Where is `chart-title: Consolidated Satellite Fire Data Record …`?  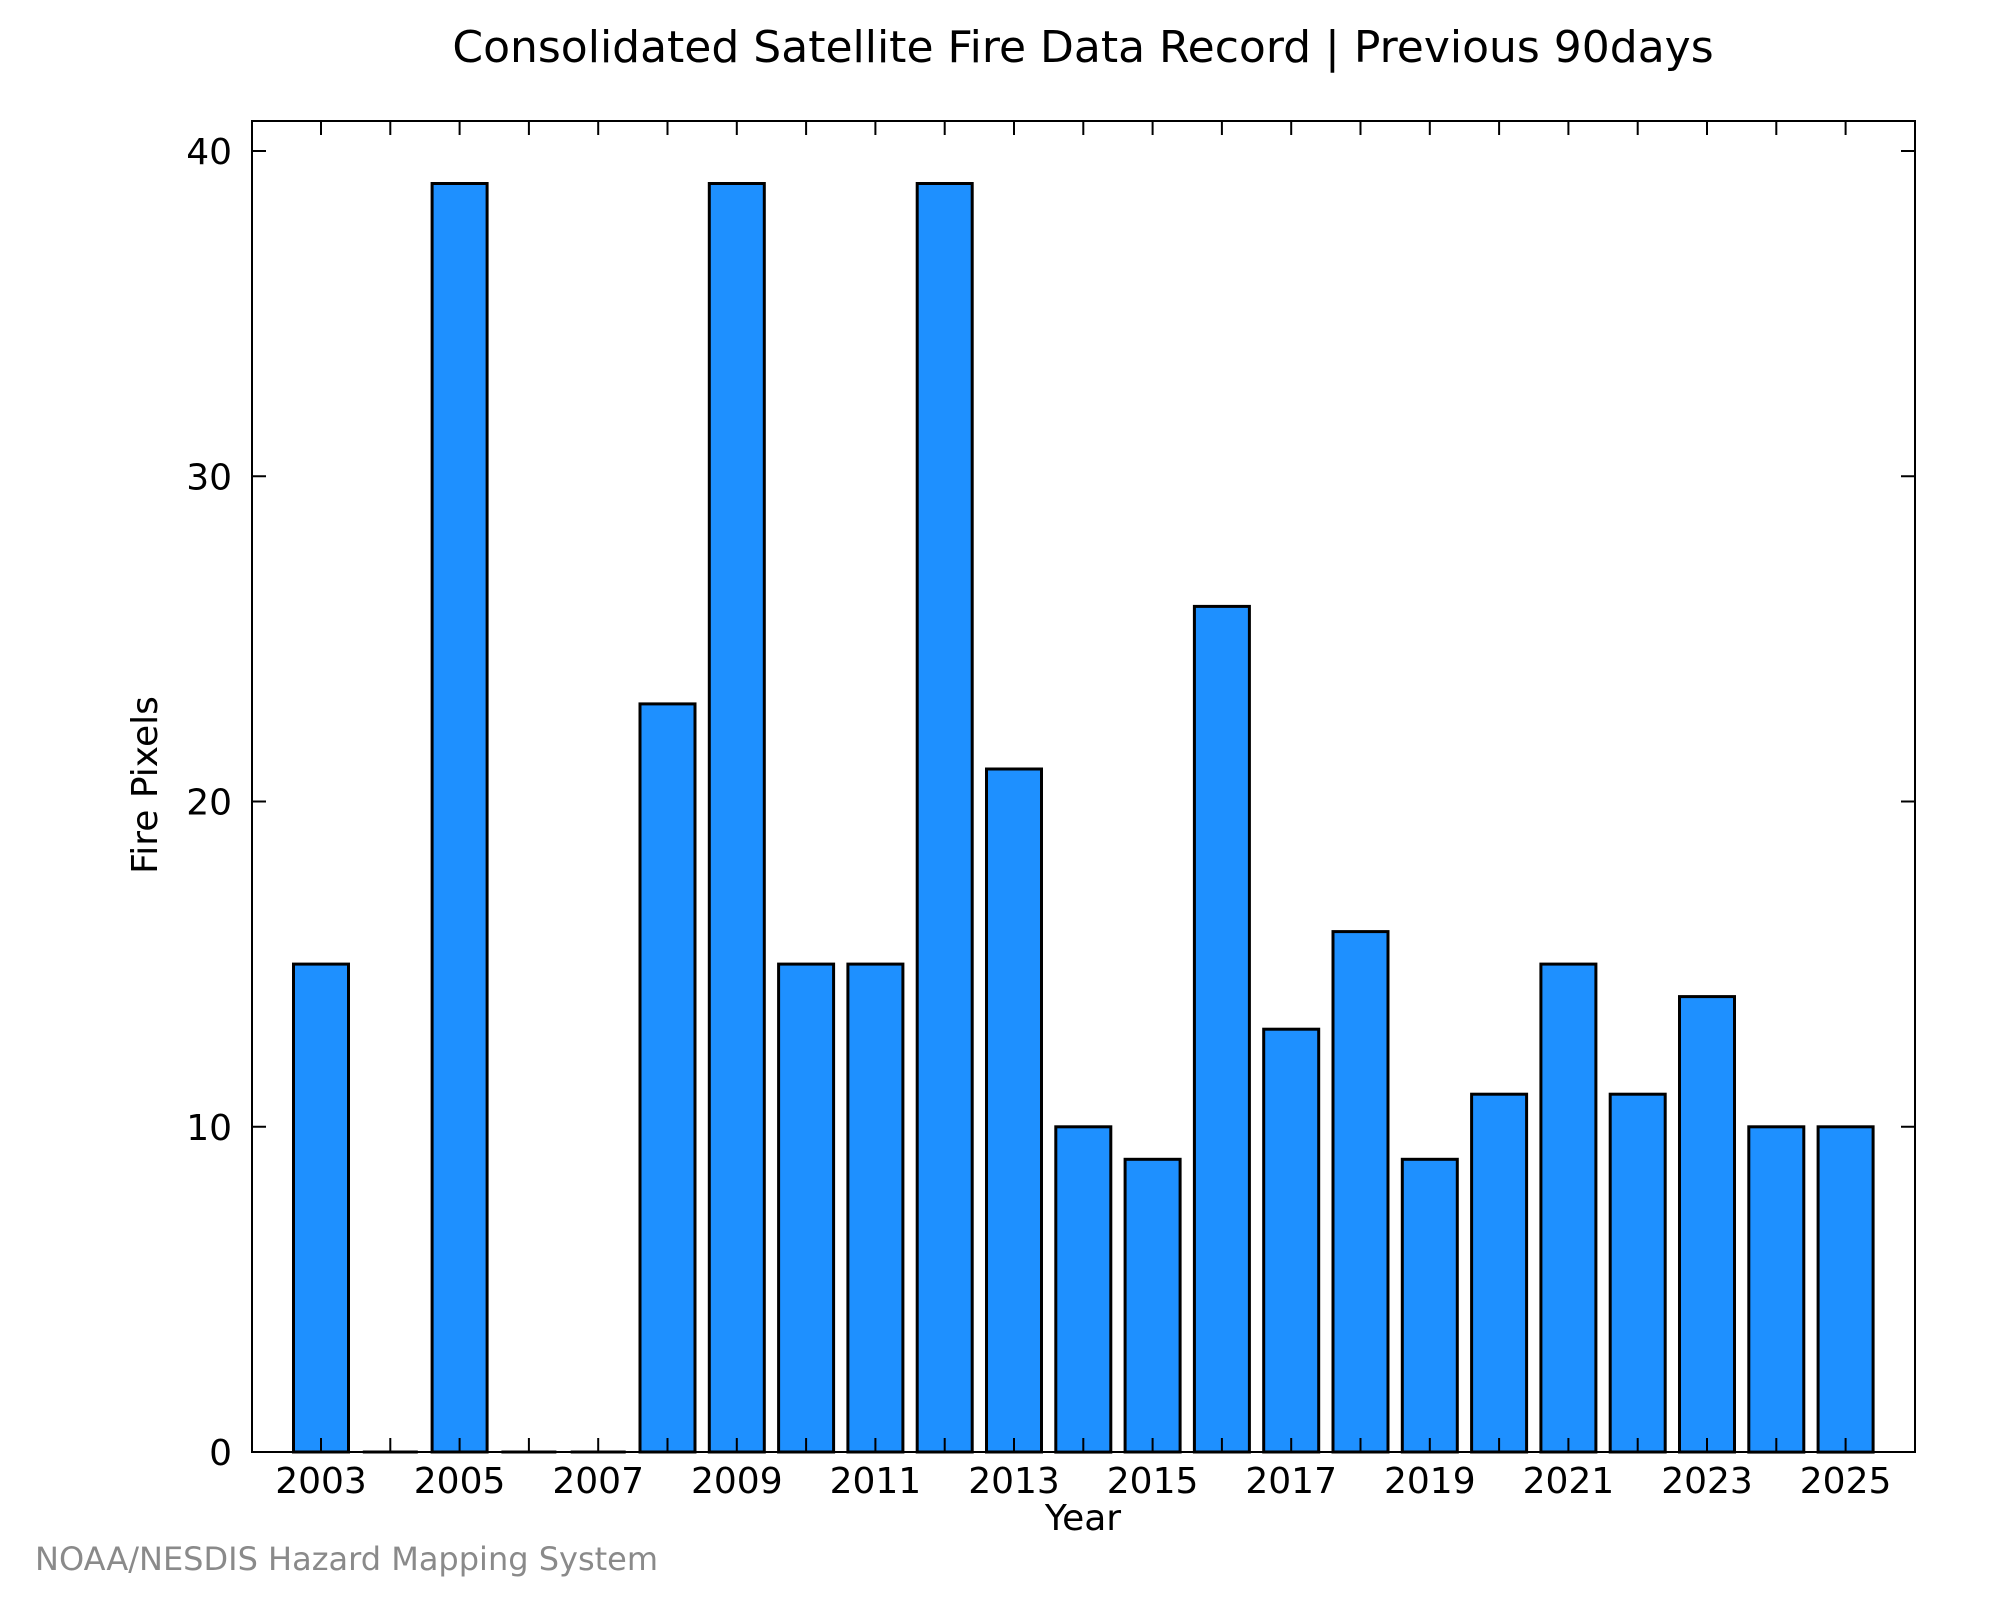 chart-title: Consolidated Satellite Fire Data Record … is located at coordinates (1082, 47).